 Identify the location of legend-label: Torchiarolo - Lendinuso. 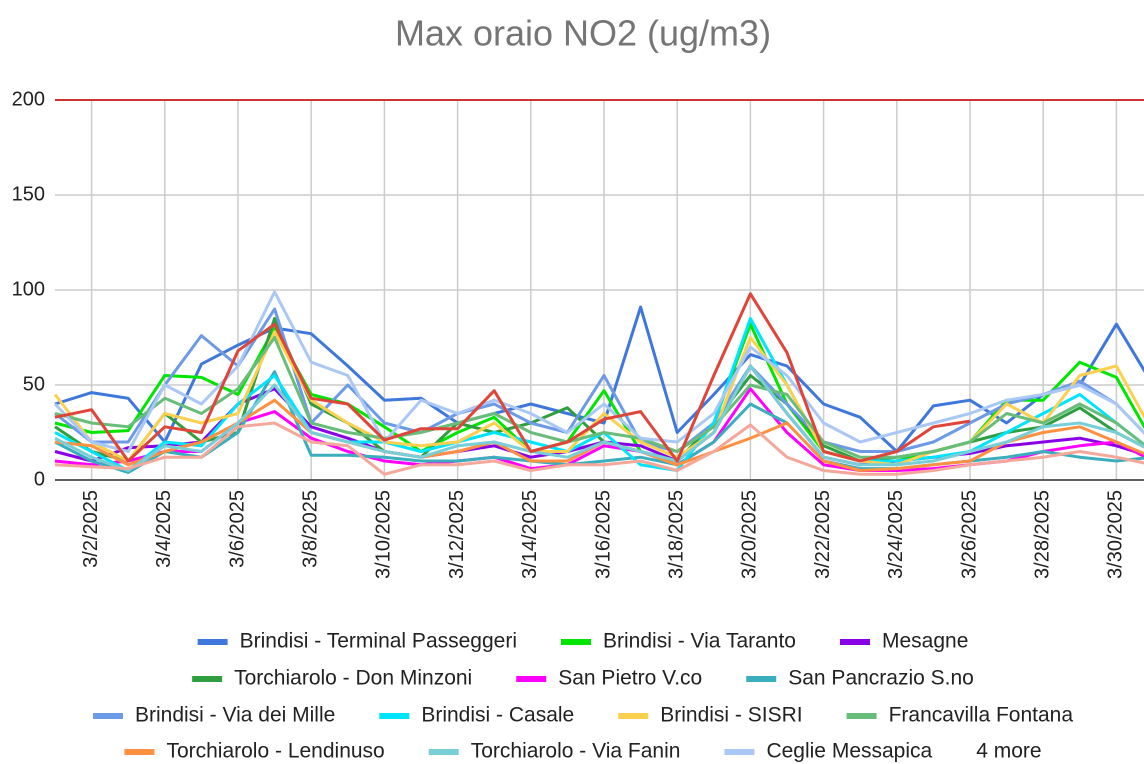
(275, 751).